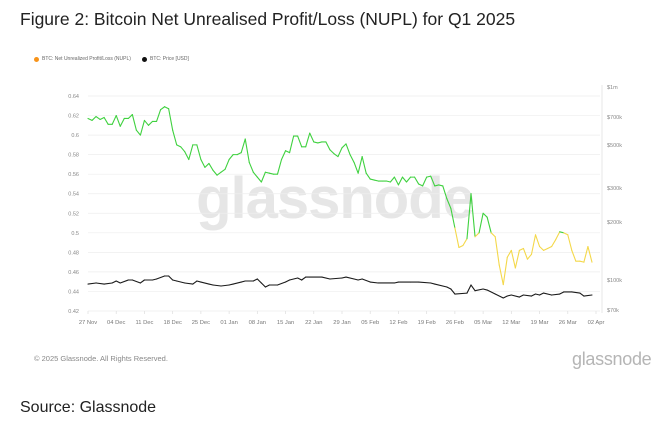 Image resolution: width=661 pixels, height=425 pixels. I want to click on y-right-tick-label: $500k, so click(614, 146).